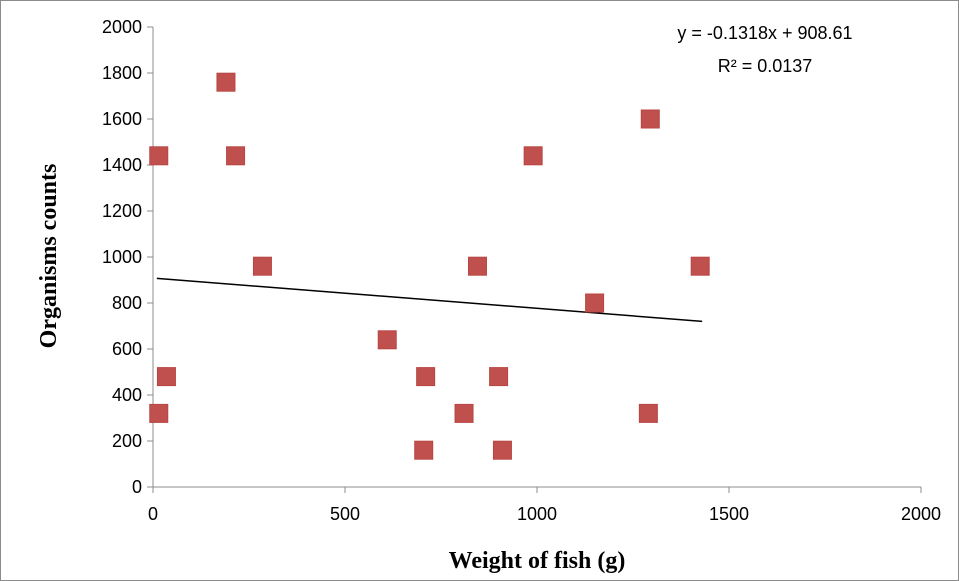  What do you see at coordinates (537, 514) in the screenshot?
I see `x-tick-label: 1000` at bounding box center [537, 514].